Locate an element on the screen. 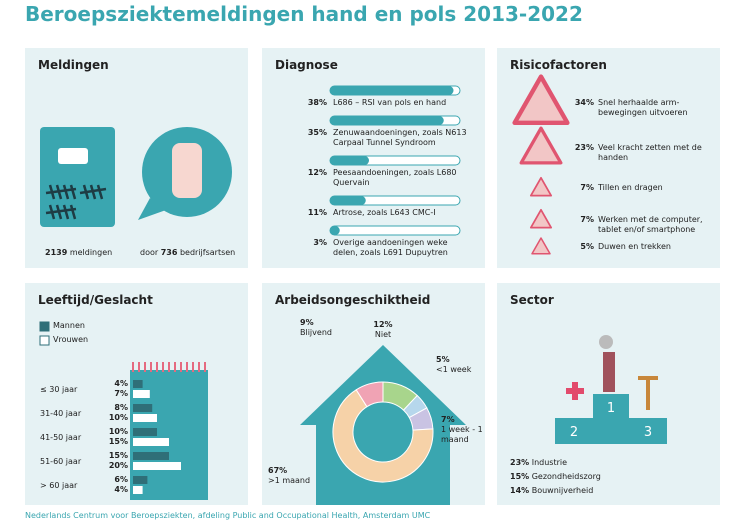 The height and width of the screenshot is (520, 750). diagnose-label: Peesaandoeningen, zoals L680 Quervain is located at coordinates (395, 177).